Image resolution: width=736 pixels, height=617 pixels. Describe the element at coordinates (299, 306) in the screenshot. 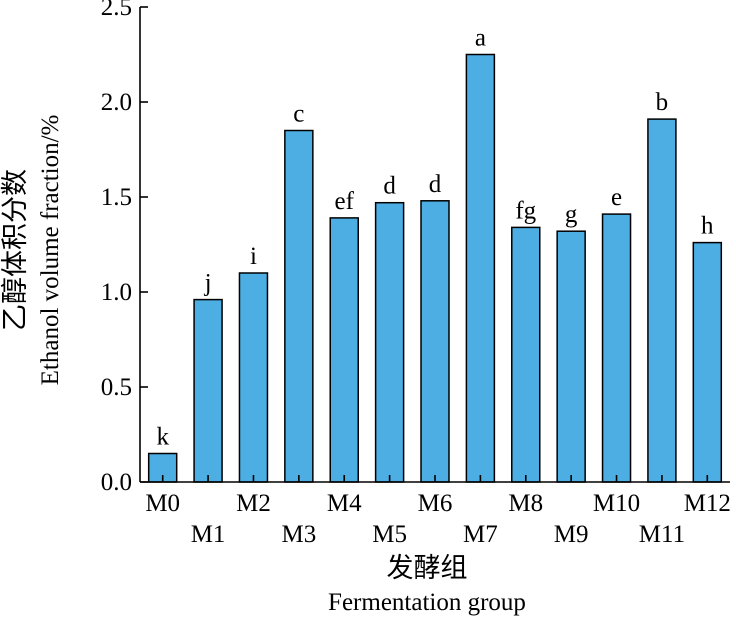

I see `bar-m3` at that location.